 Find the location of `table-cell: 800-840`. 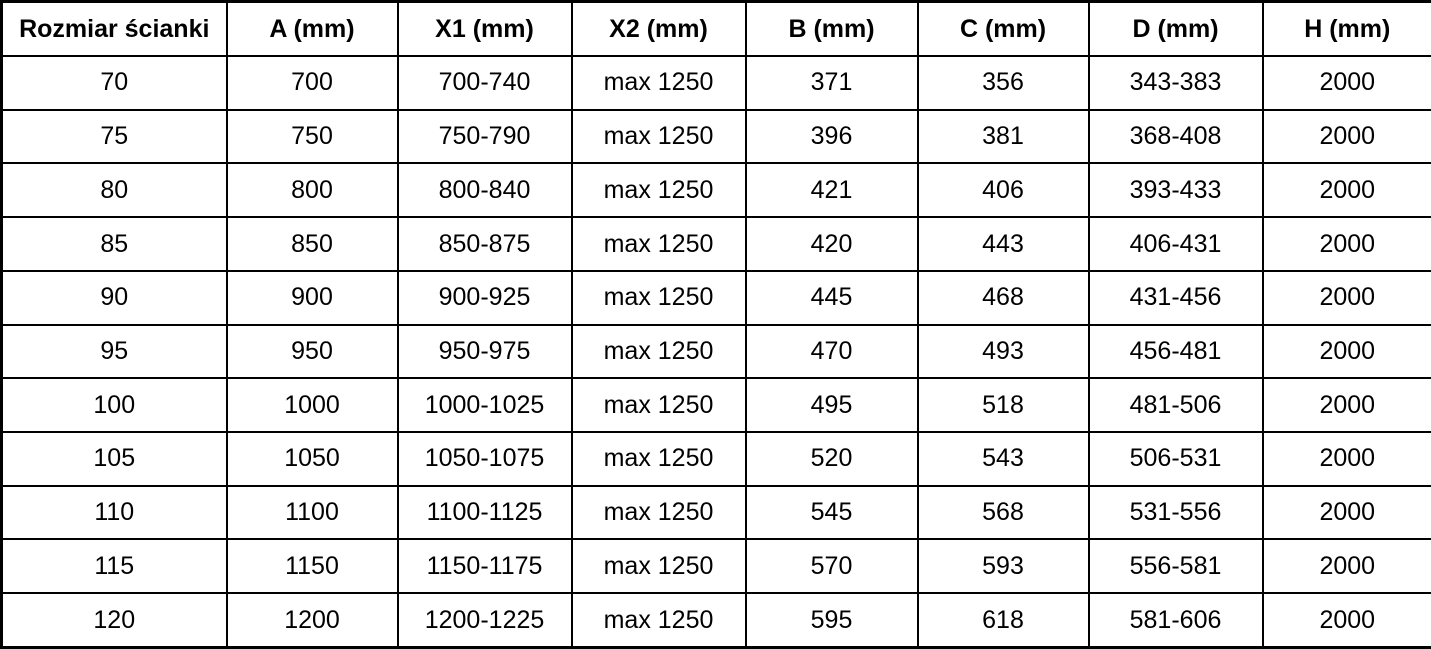

table-cell: 800-840 is located at coordinates (484, 190).